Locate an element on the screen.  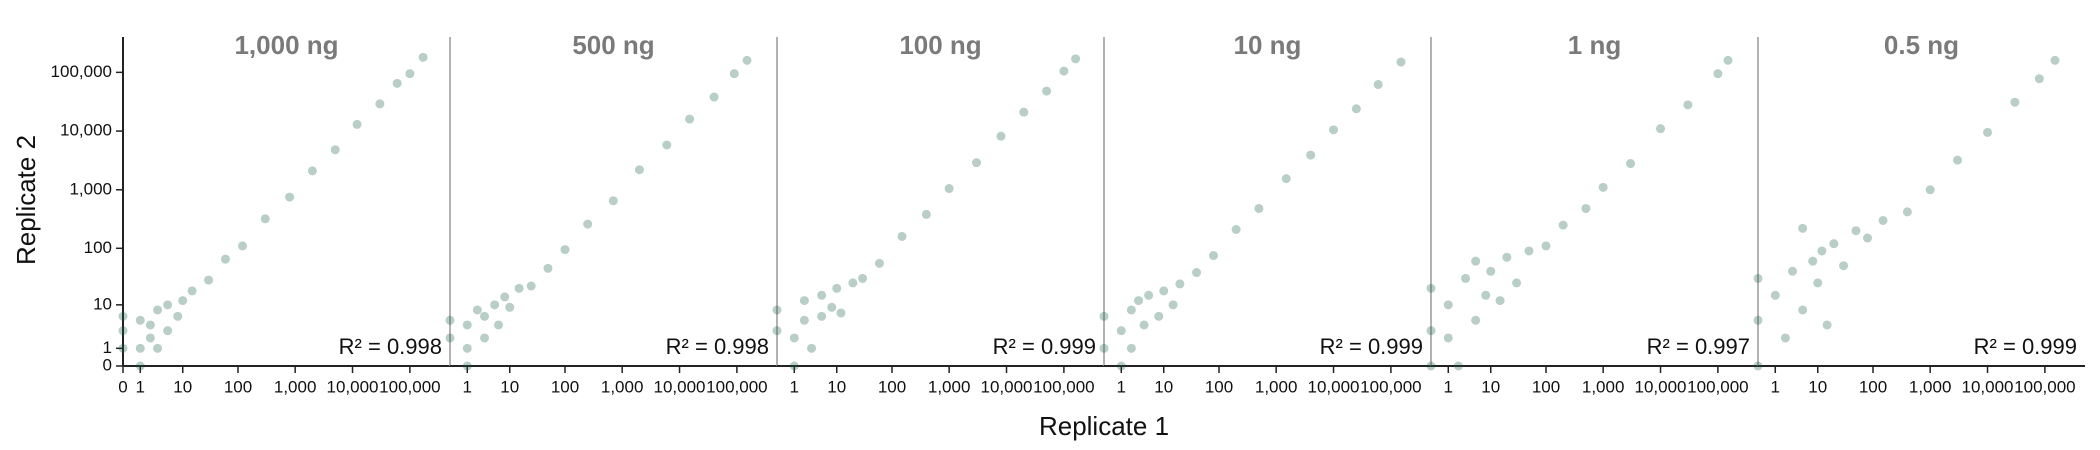
y-axis-label: Replicate 2 is located at coordinates (26, 200).